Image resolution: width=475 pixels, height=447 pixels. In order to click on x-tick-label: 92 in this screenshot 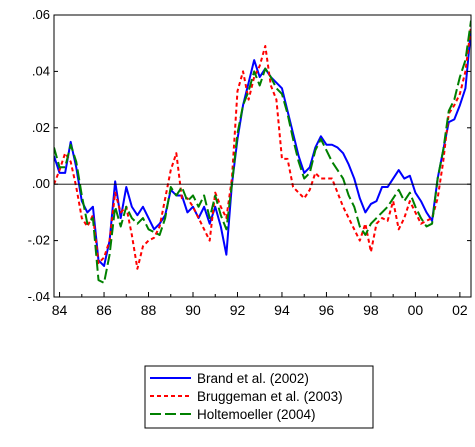, I will do `click(238, 310)`.